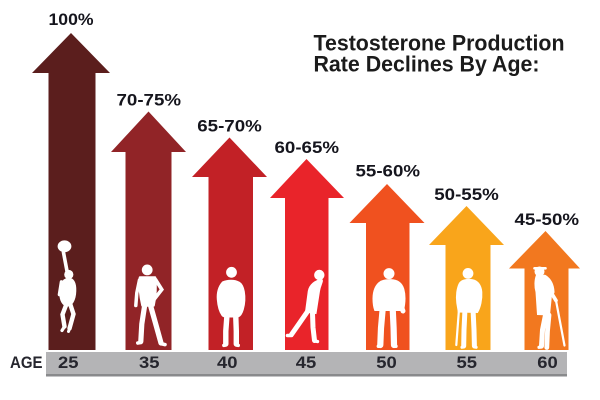 The width and height of the screenshot is (600, 400). I want to click on svg-text: 100%, so click(71, 20).